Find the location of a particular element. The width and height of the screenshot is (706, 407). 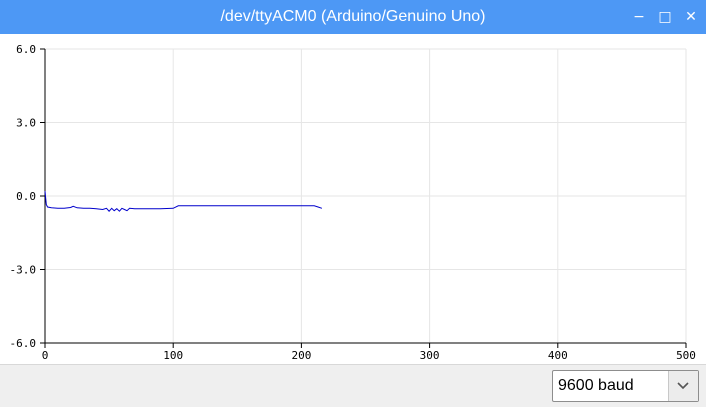

y-tick-label: -6.0 is located at coordinates (23, 343).